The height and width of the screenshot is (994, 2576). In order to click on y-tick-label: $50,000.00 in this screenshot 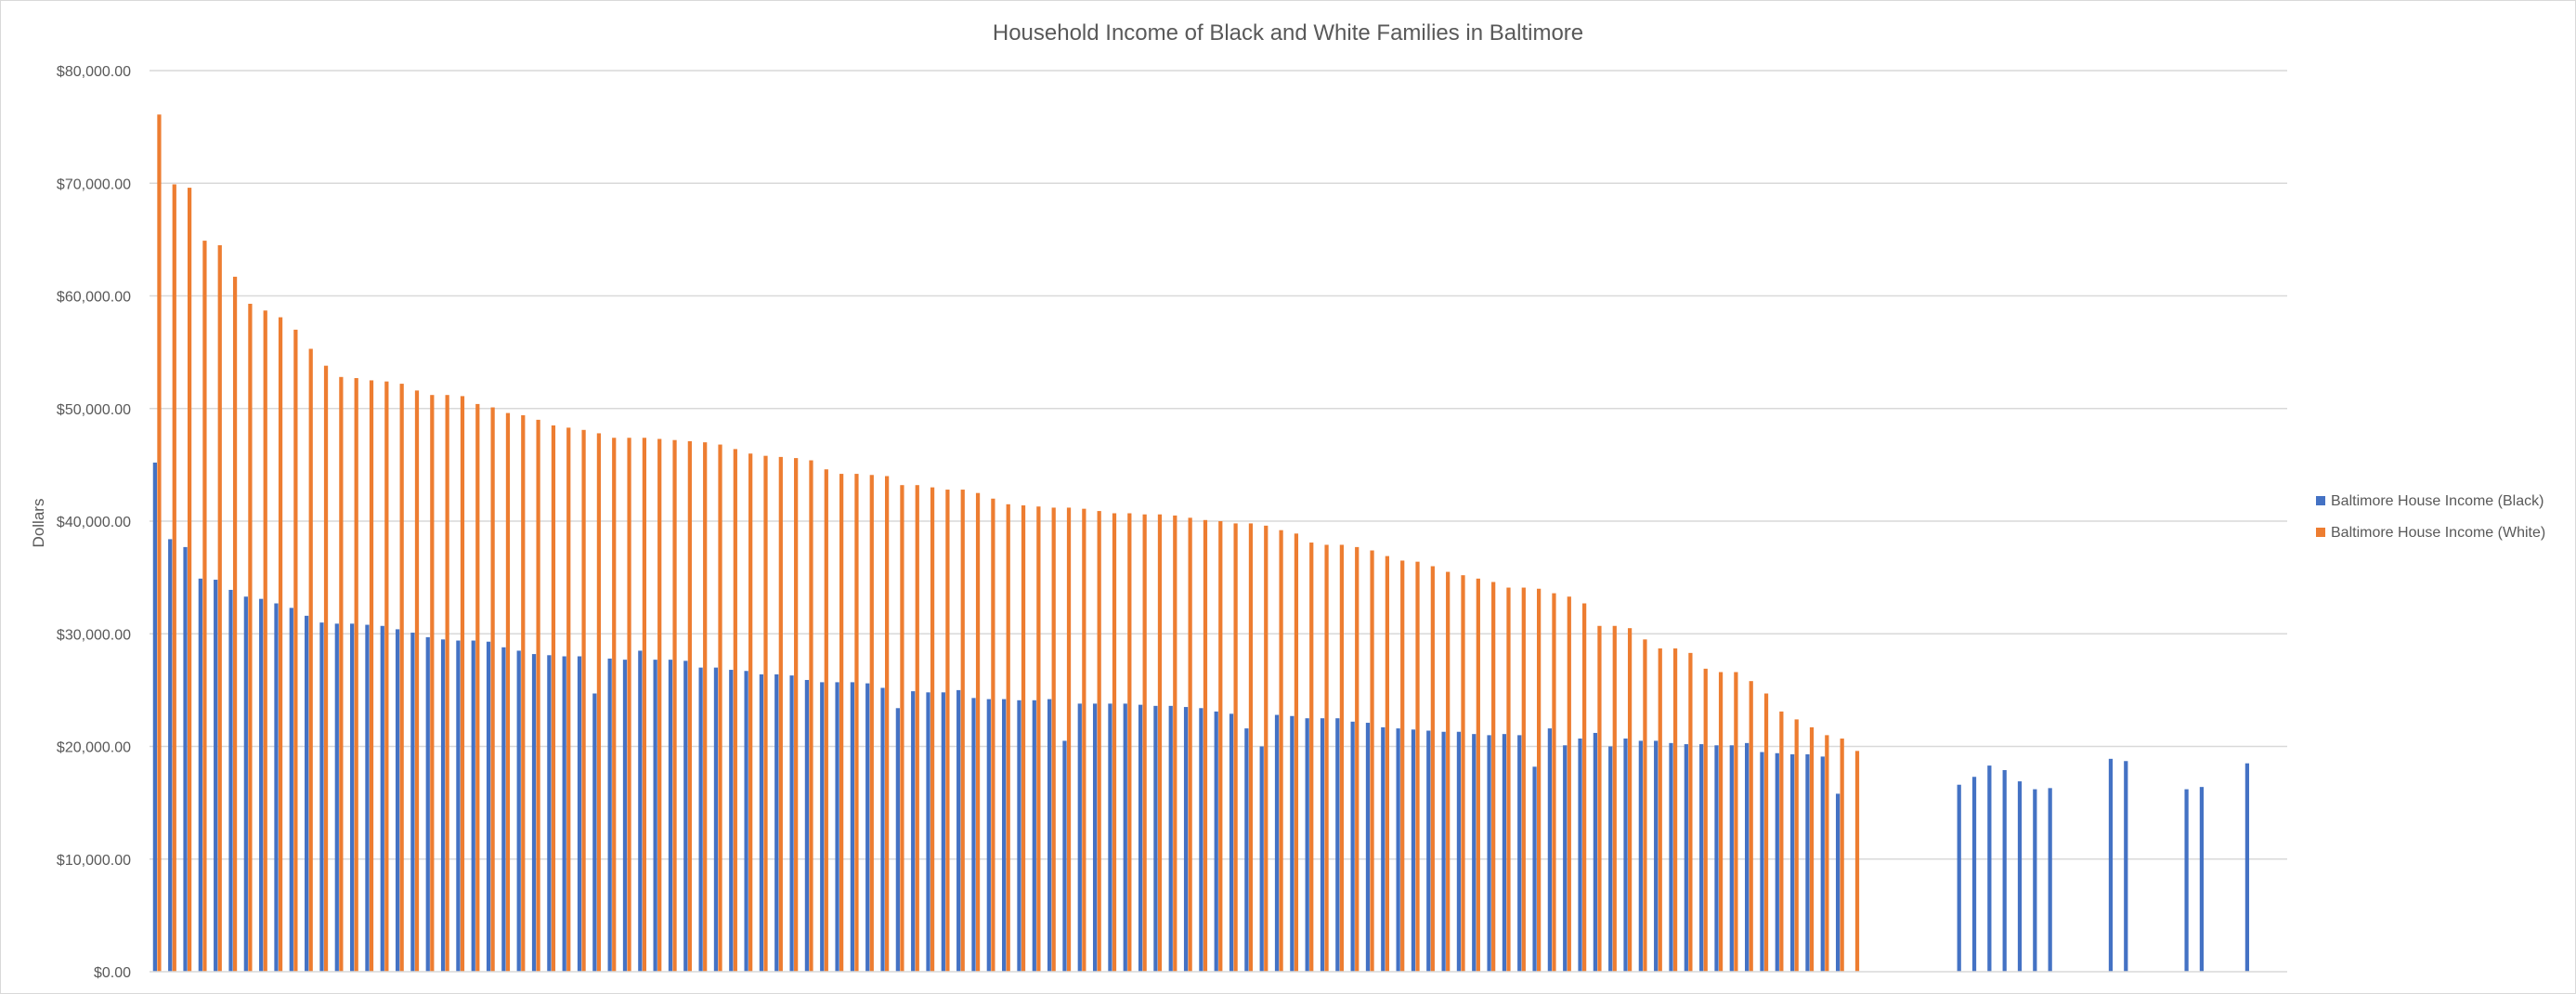, I will do `click(94, 410)`.